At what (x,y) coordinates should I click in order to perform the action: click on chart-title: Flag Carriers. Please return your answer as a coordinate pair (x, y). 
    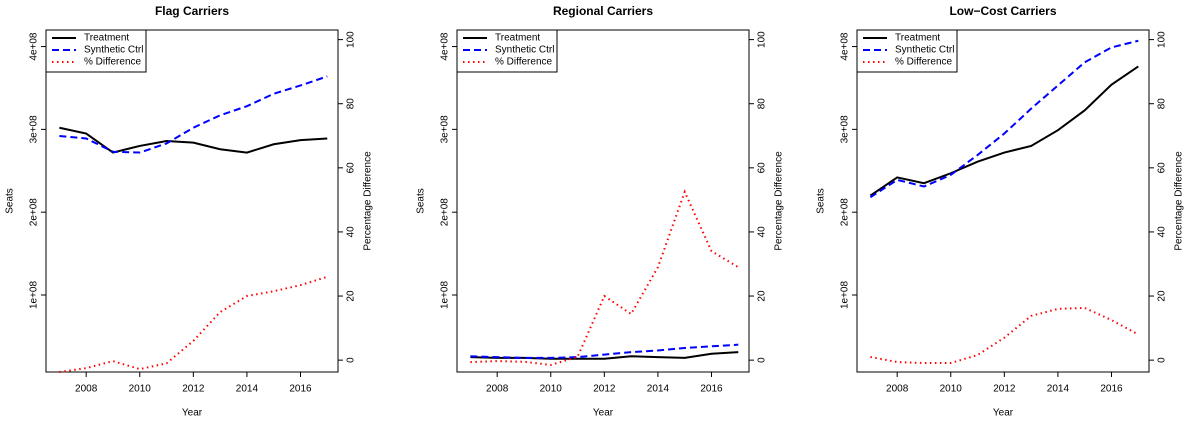
    Looking at the image, I should click on (192, 11).